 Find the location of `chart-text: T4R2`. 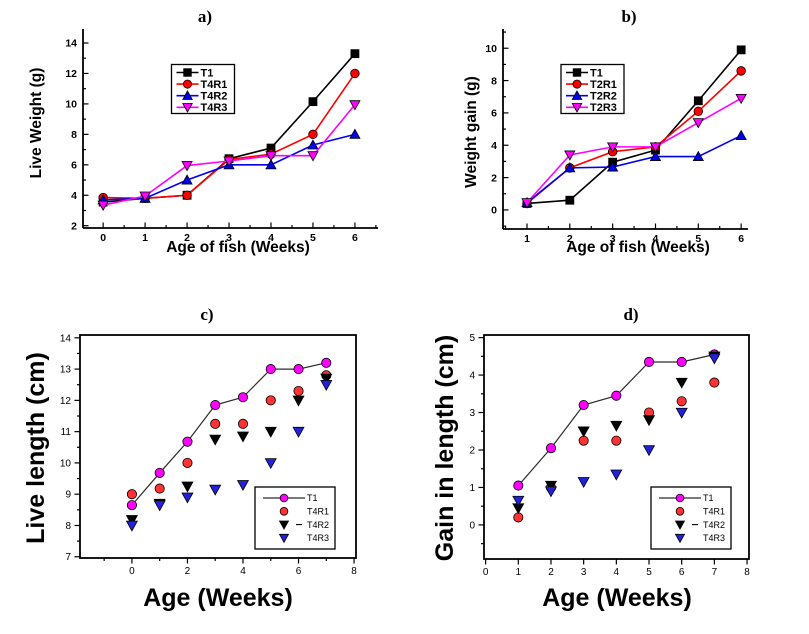

chart-text: T4R2 is located at coordinates (714, 525).